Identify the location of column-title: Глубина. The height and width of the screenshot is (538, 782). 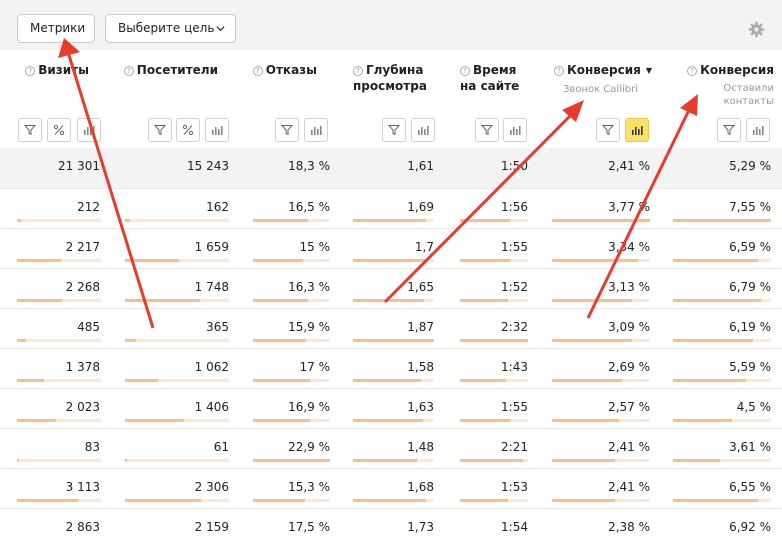
(395, 70).